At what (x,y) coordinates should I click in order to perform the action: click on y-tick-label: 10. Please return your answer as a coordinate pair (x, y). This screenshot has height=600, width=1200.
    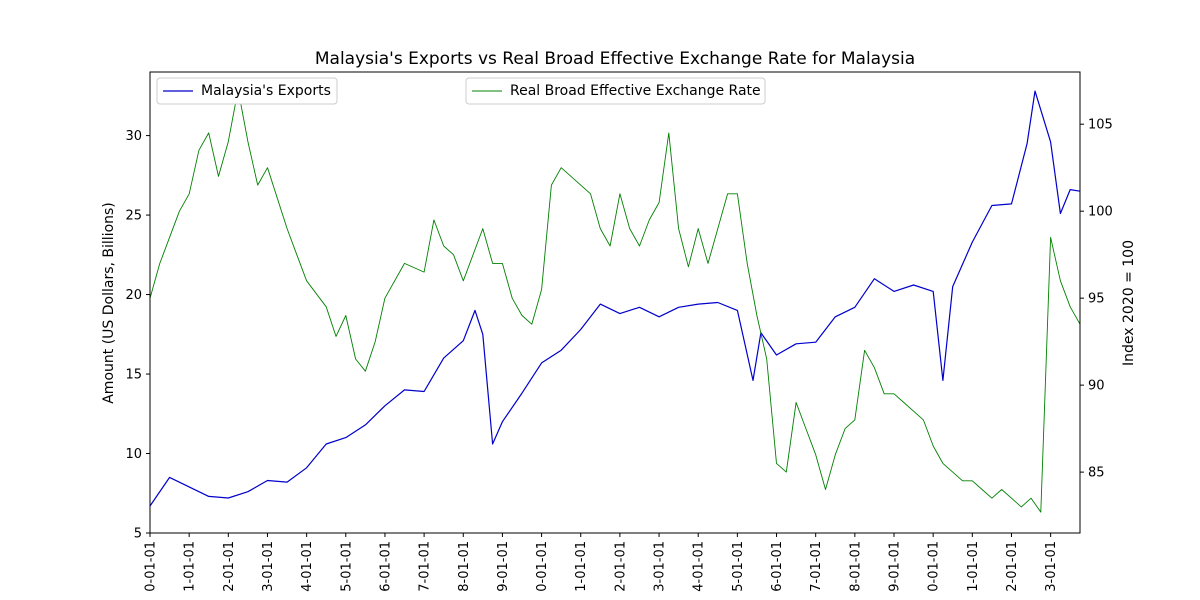
    Looking at the image, I should click on (133, 454).